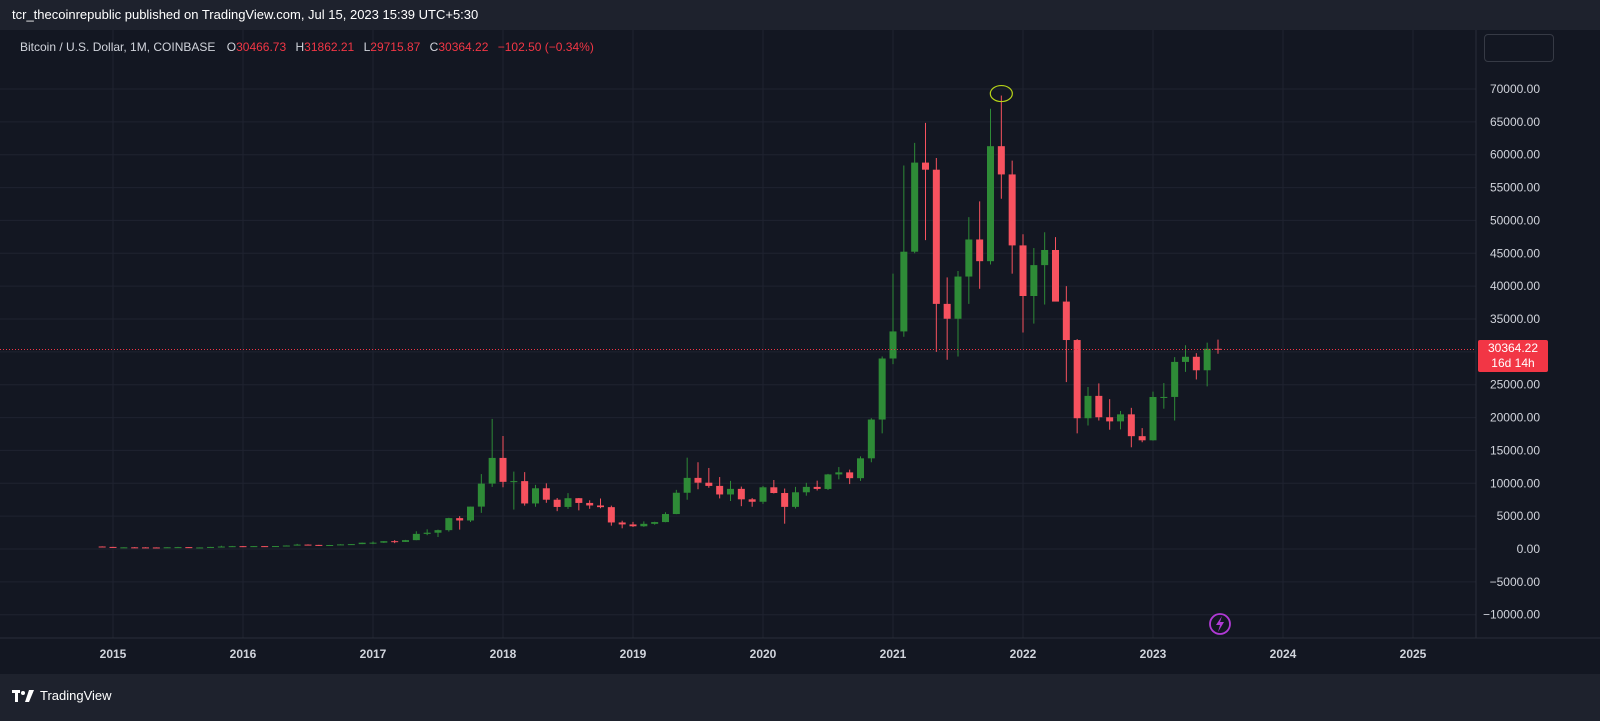  What do you see at coordinates (1515, 89) in the screenshot?
I see `y-tick-label: 70000.00` at bounding box center [1515, 89].